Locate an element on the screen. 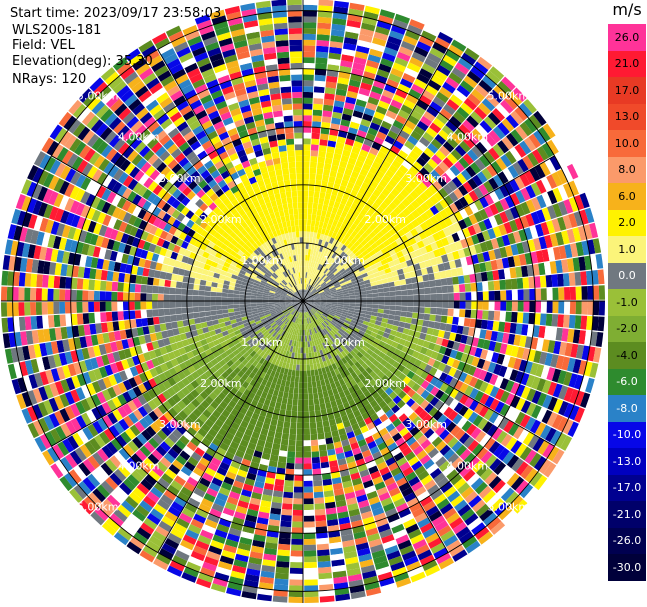 The width and height of the screenshot is (647, 607). colorbar-level: -30.0 is located at coordinates (627, 567).